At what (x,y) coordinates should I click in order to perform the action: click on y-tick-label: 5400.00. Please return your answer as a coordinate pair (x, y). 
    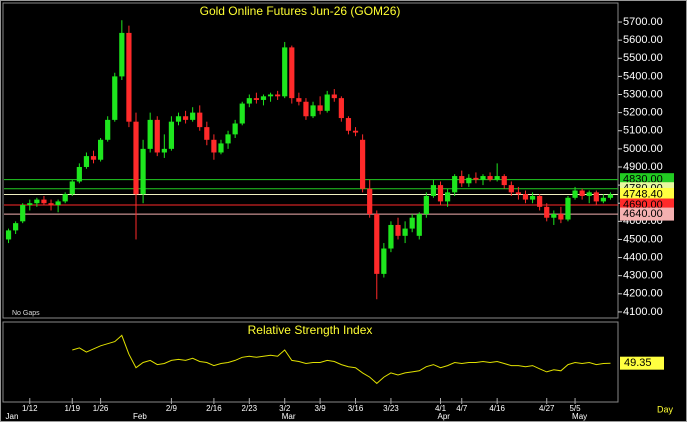
    Looking at the image, I should click on (643, 76).